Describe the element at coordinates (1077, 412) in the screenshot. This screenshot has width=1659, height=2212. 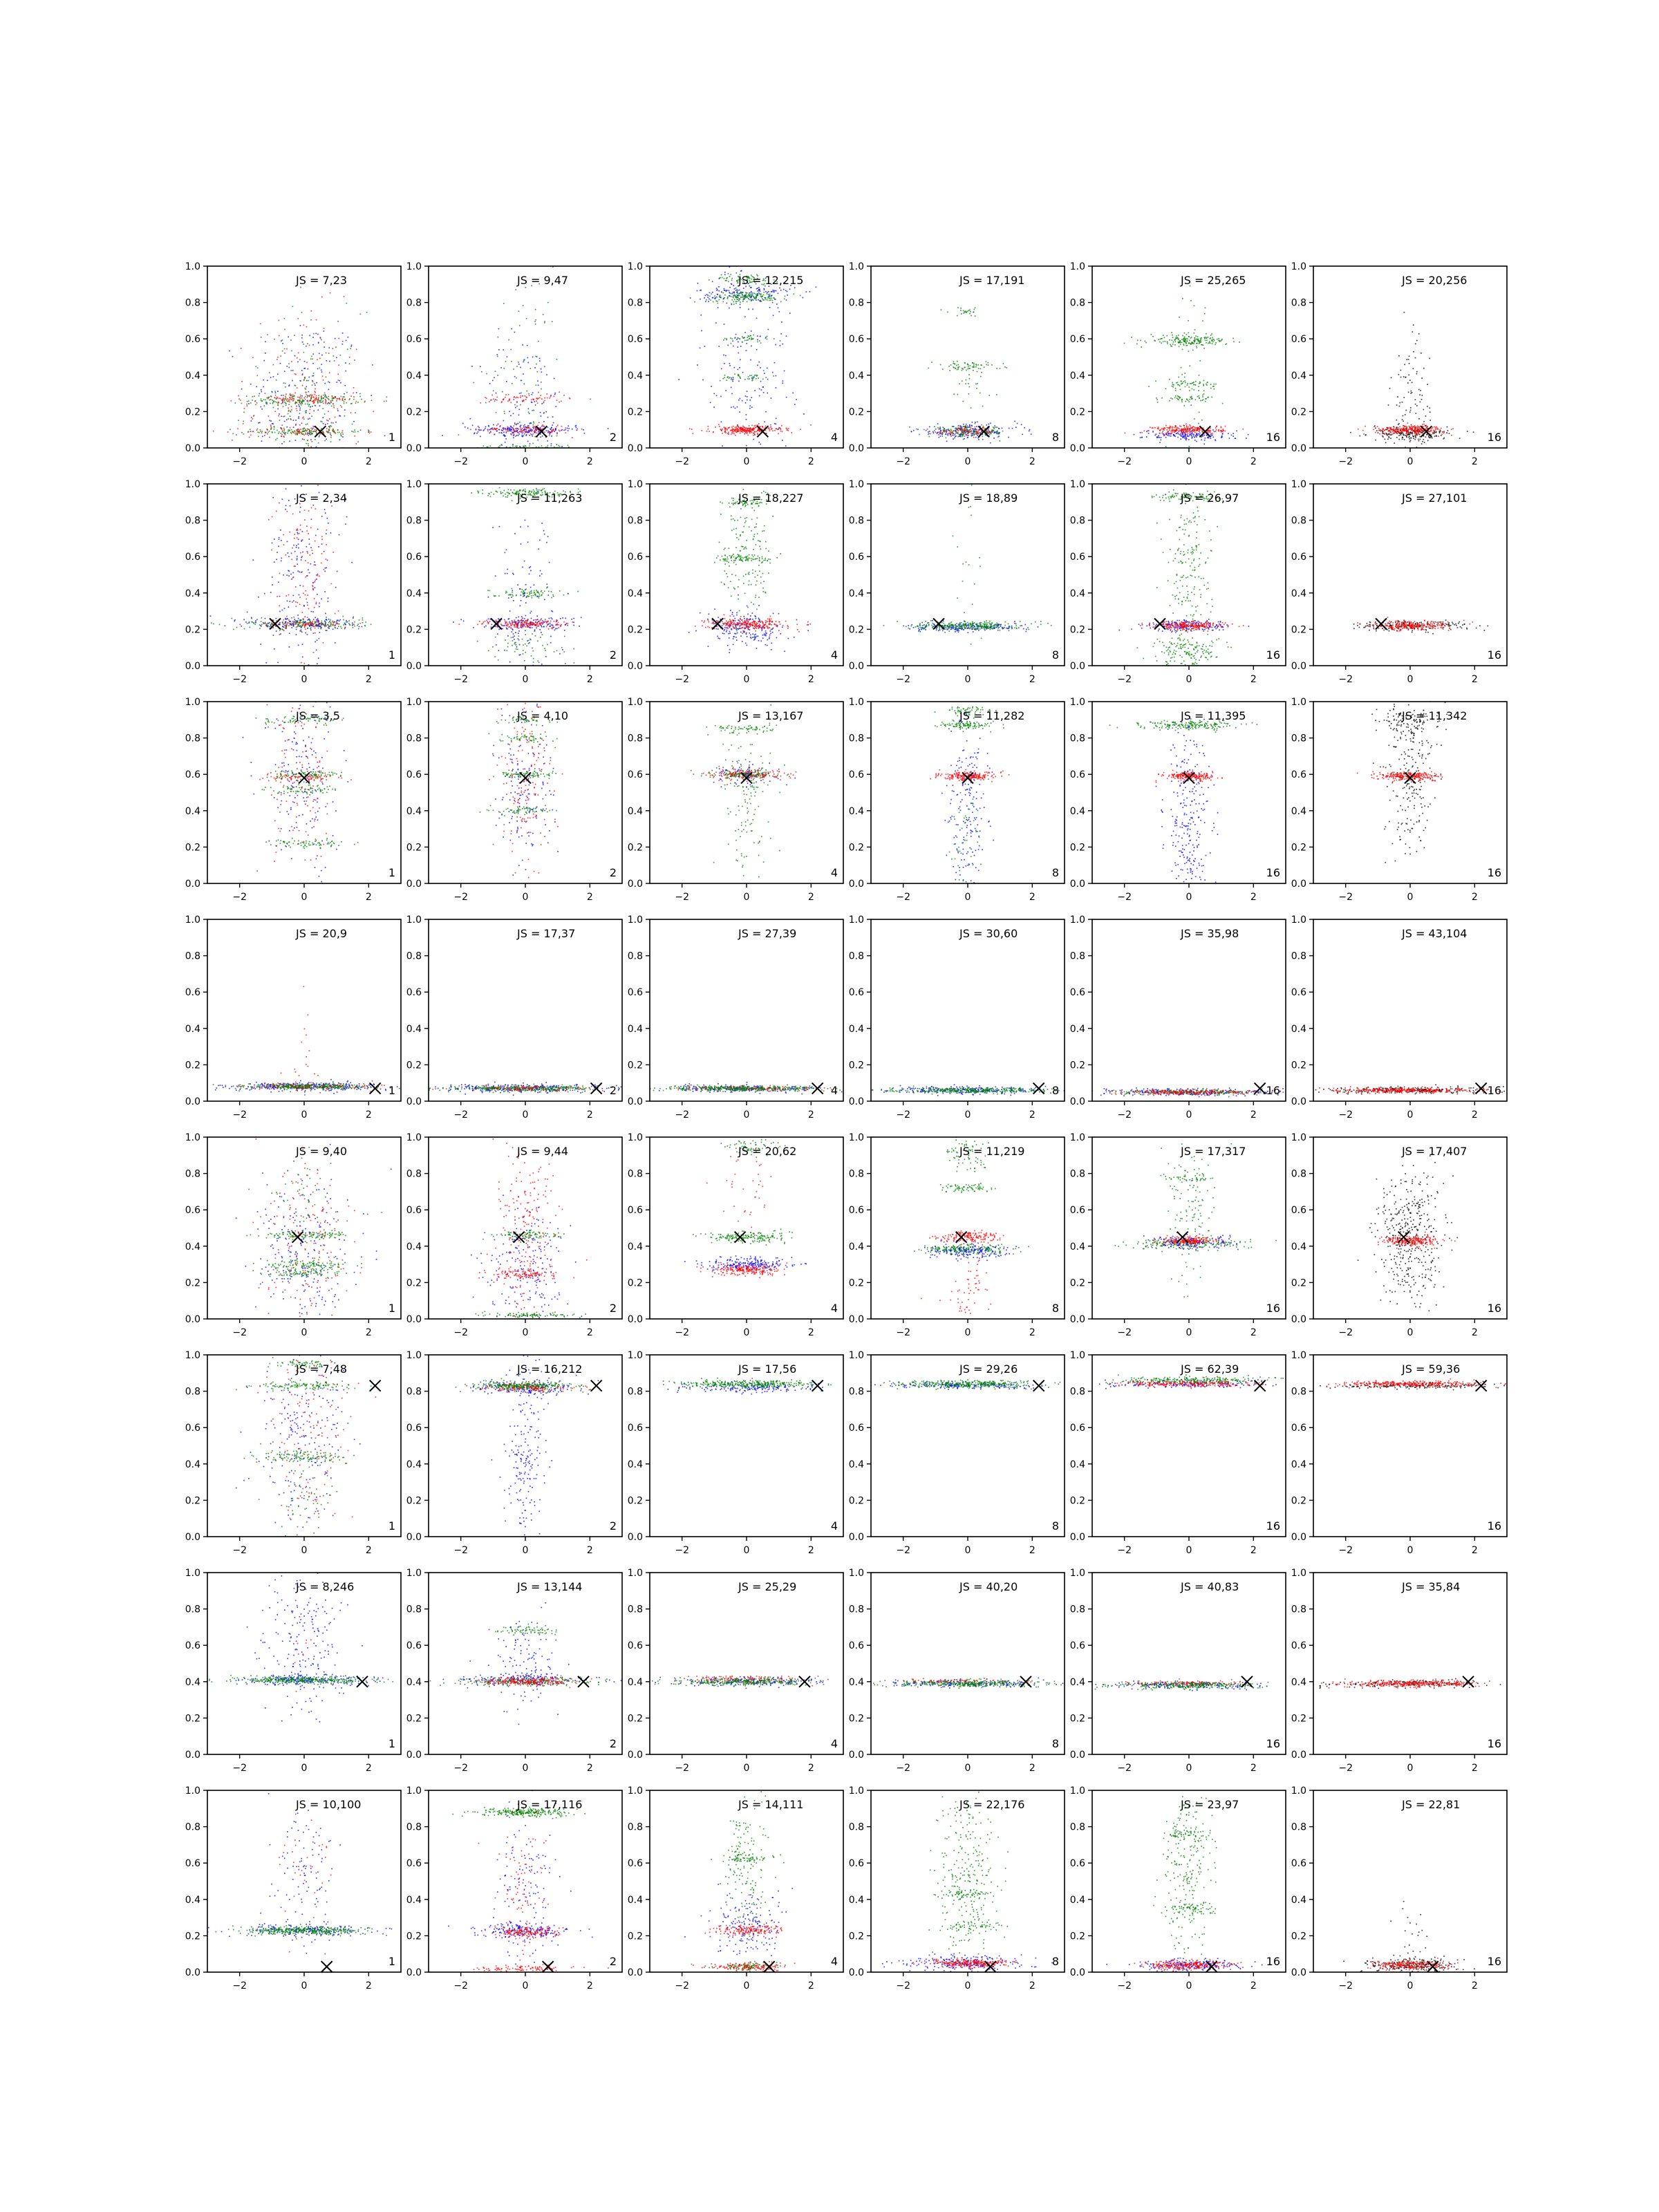
I see `y-tick-label: 0.2` at that location.